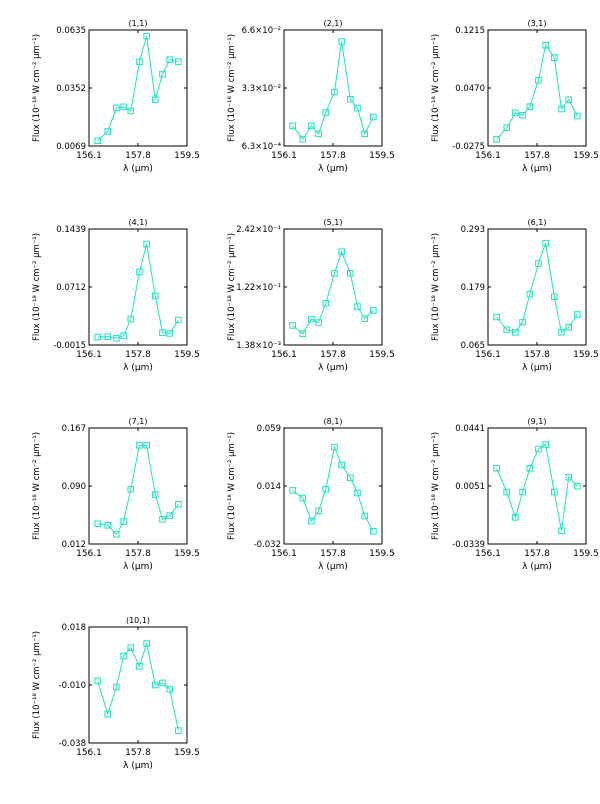 The height and width of the screenshot is (804, 600). What do you see at coordinates (470, 429) in the screenshot?
I see `y-tick-label: 0.0441` at bounding box center [470, 429].